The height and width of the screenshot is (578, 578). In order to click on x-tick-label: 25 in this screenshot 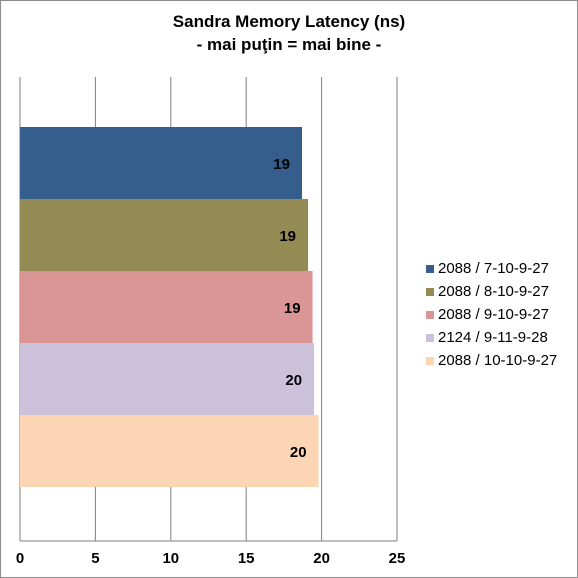, I will do `click(397, 558)`.